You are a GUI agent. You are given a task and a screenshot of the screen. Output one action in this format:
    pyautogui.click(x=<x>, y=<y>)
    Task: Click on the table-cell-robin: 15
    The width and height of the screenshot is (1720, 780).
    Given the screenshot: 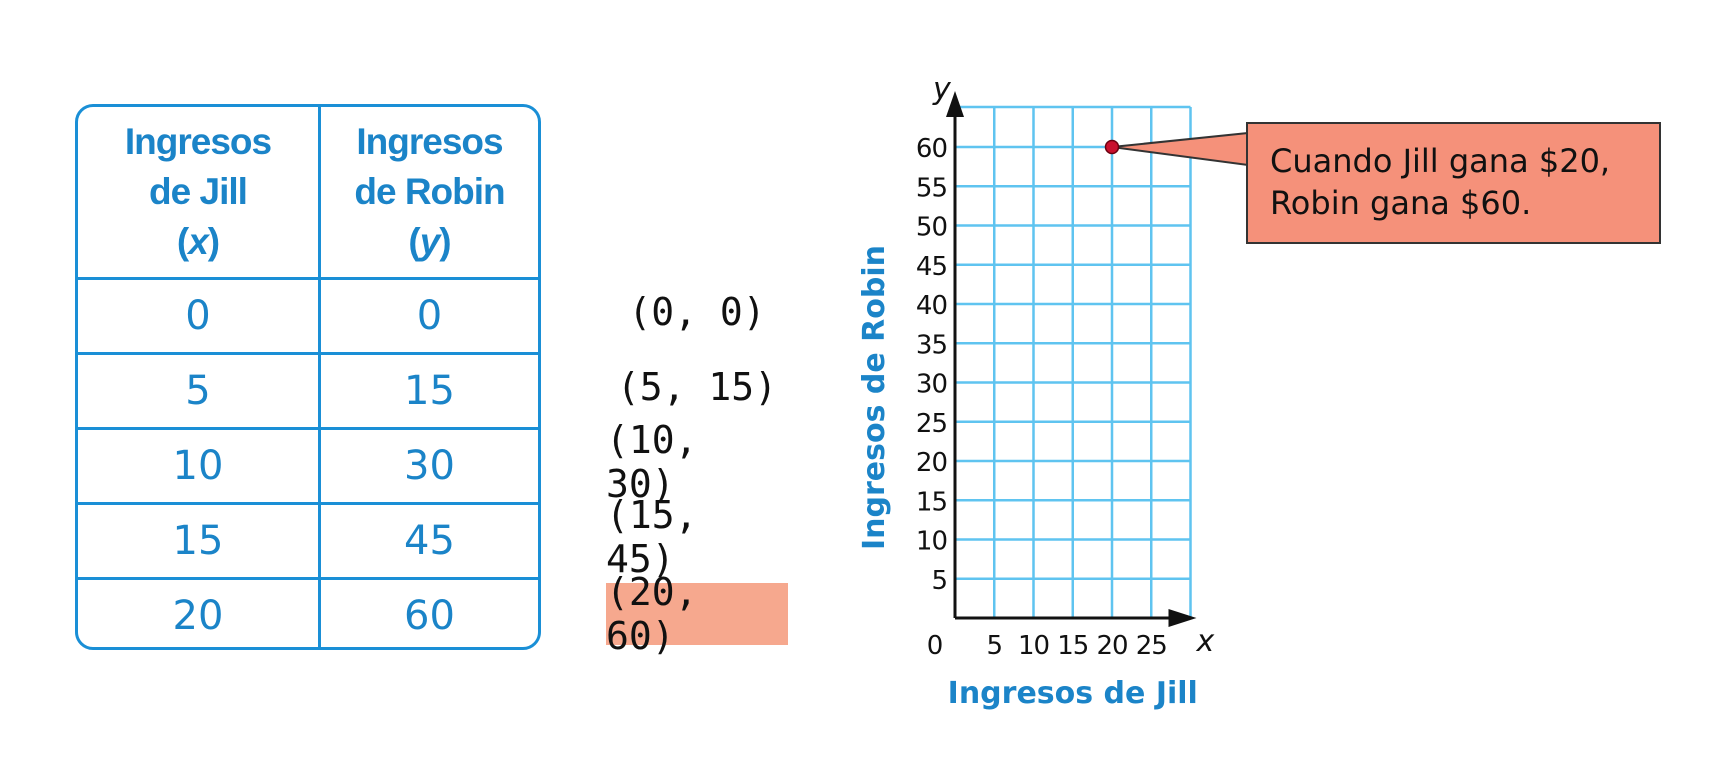 What is the action you would take?
    pyautogui.click(x=429, y=391)
    